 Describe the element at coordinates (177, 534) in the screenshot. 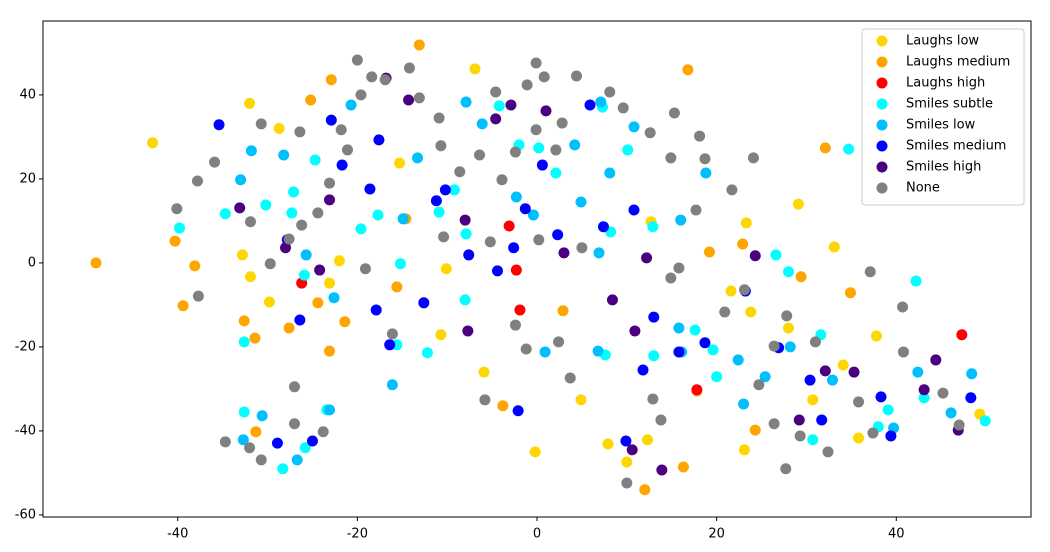

I see `x-tick-label: -40` at that location.